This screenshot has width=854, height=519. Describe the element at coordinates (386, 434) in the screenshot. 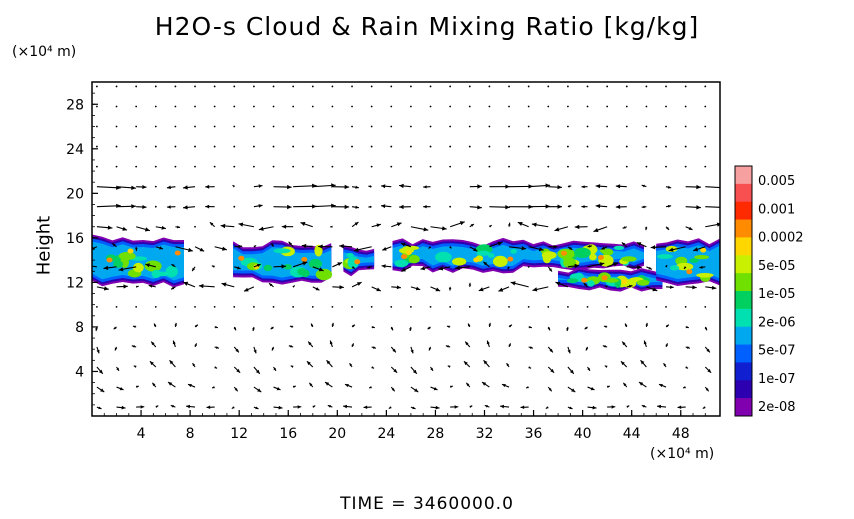

I see `x-tick-label: 24` at that location.